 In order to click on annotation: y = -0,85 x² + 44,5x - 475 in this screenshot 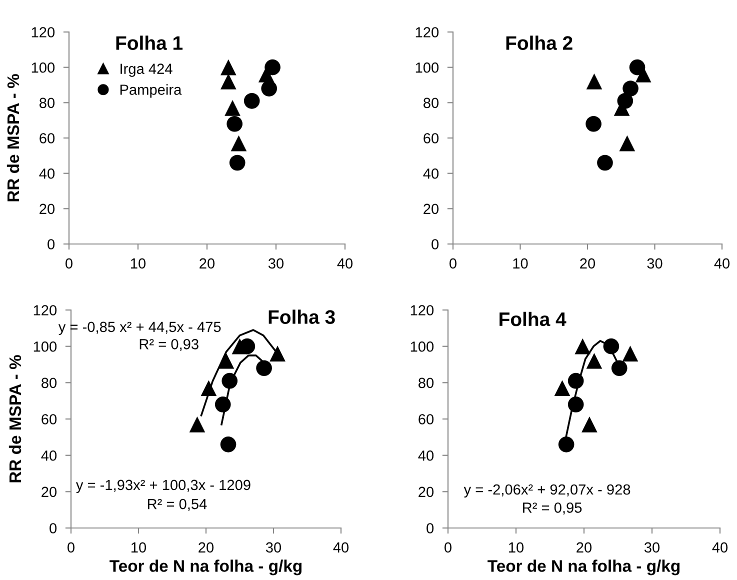, I will do `click(139, 328)`.